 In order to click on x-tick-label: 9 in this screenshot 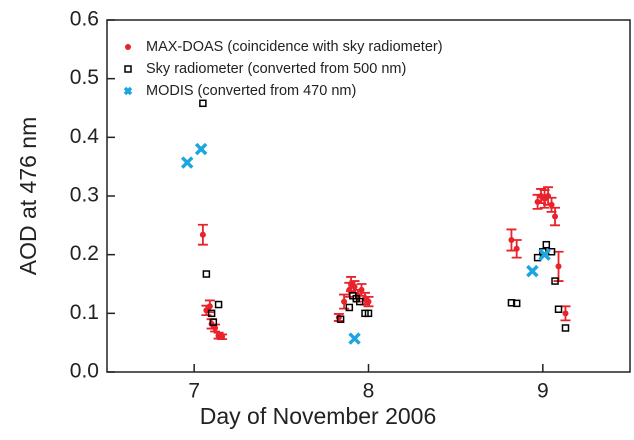, I will do `click(543, 391)`.